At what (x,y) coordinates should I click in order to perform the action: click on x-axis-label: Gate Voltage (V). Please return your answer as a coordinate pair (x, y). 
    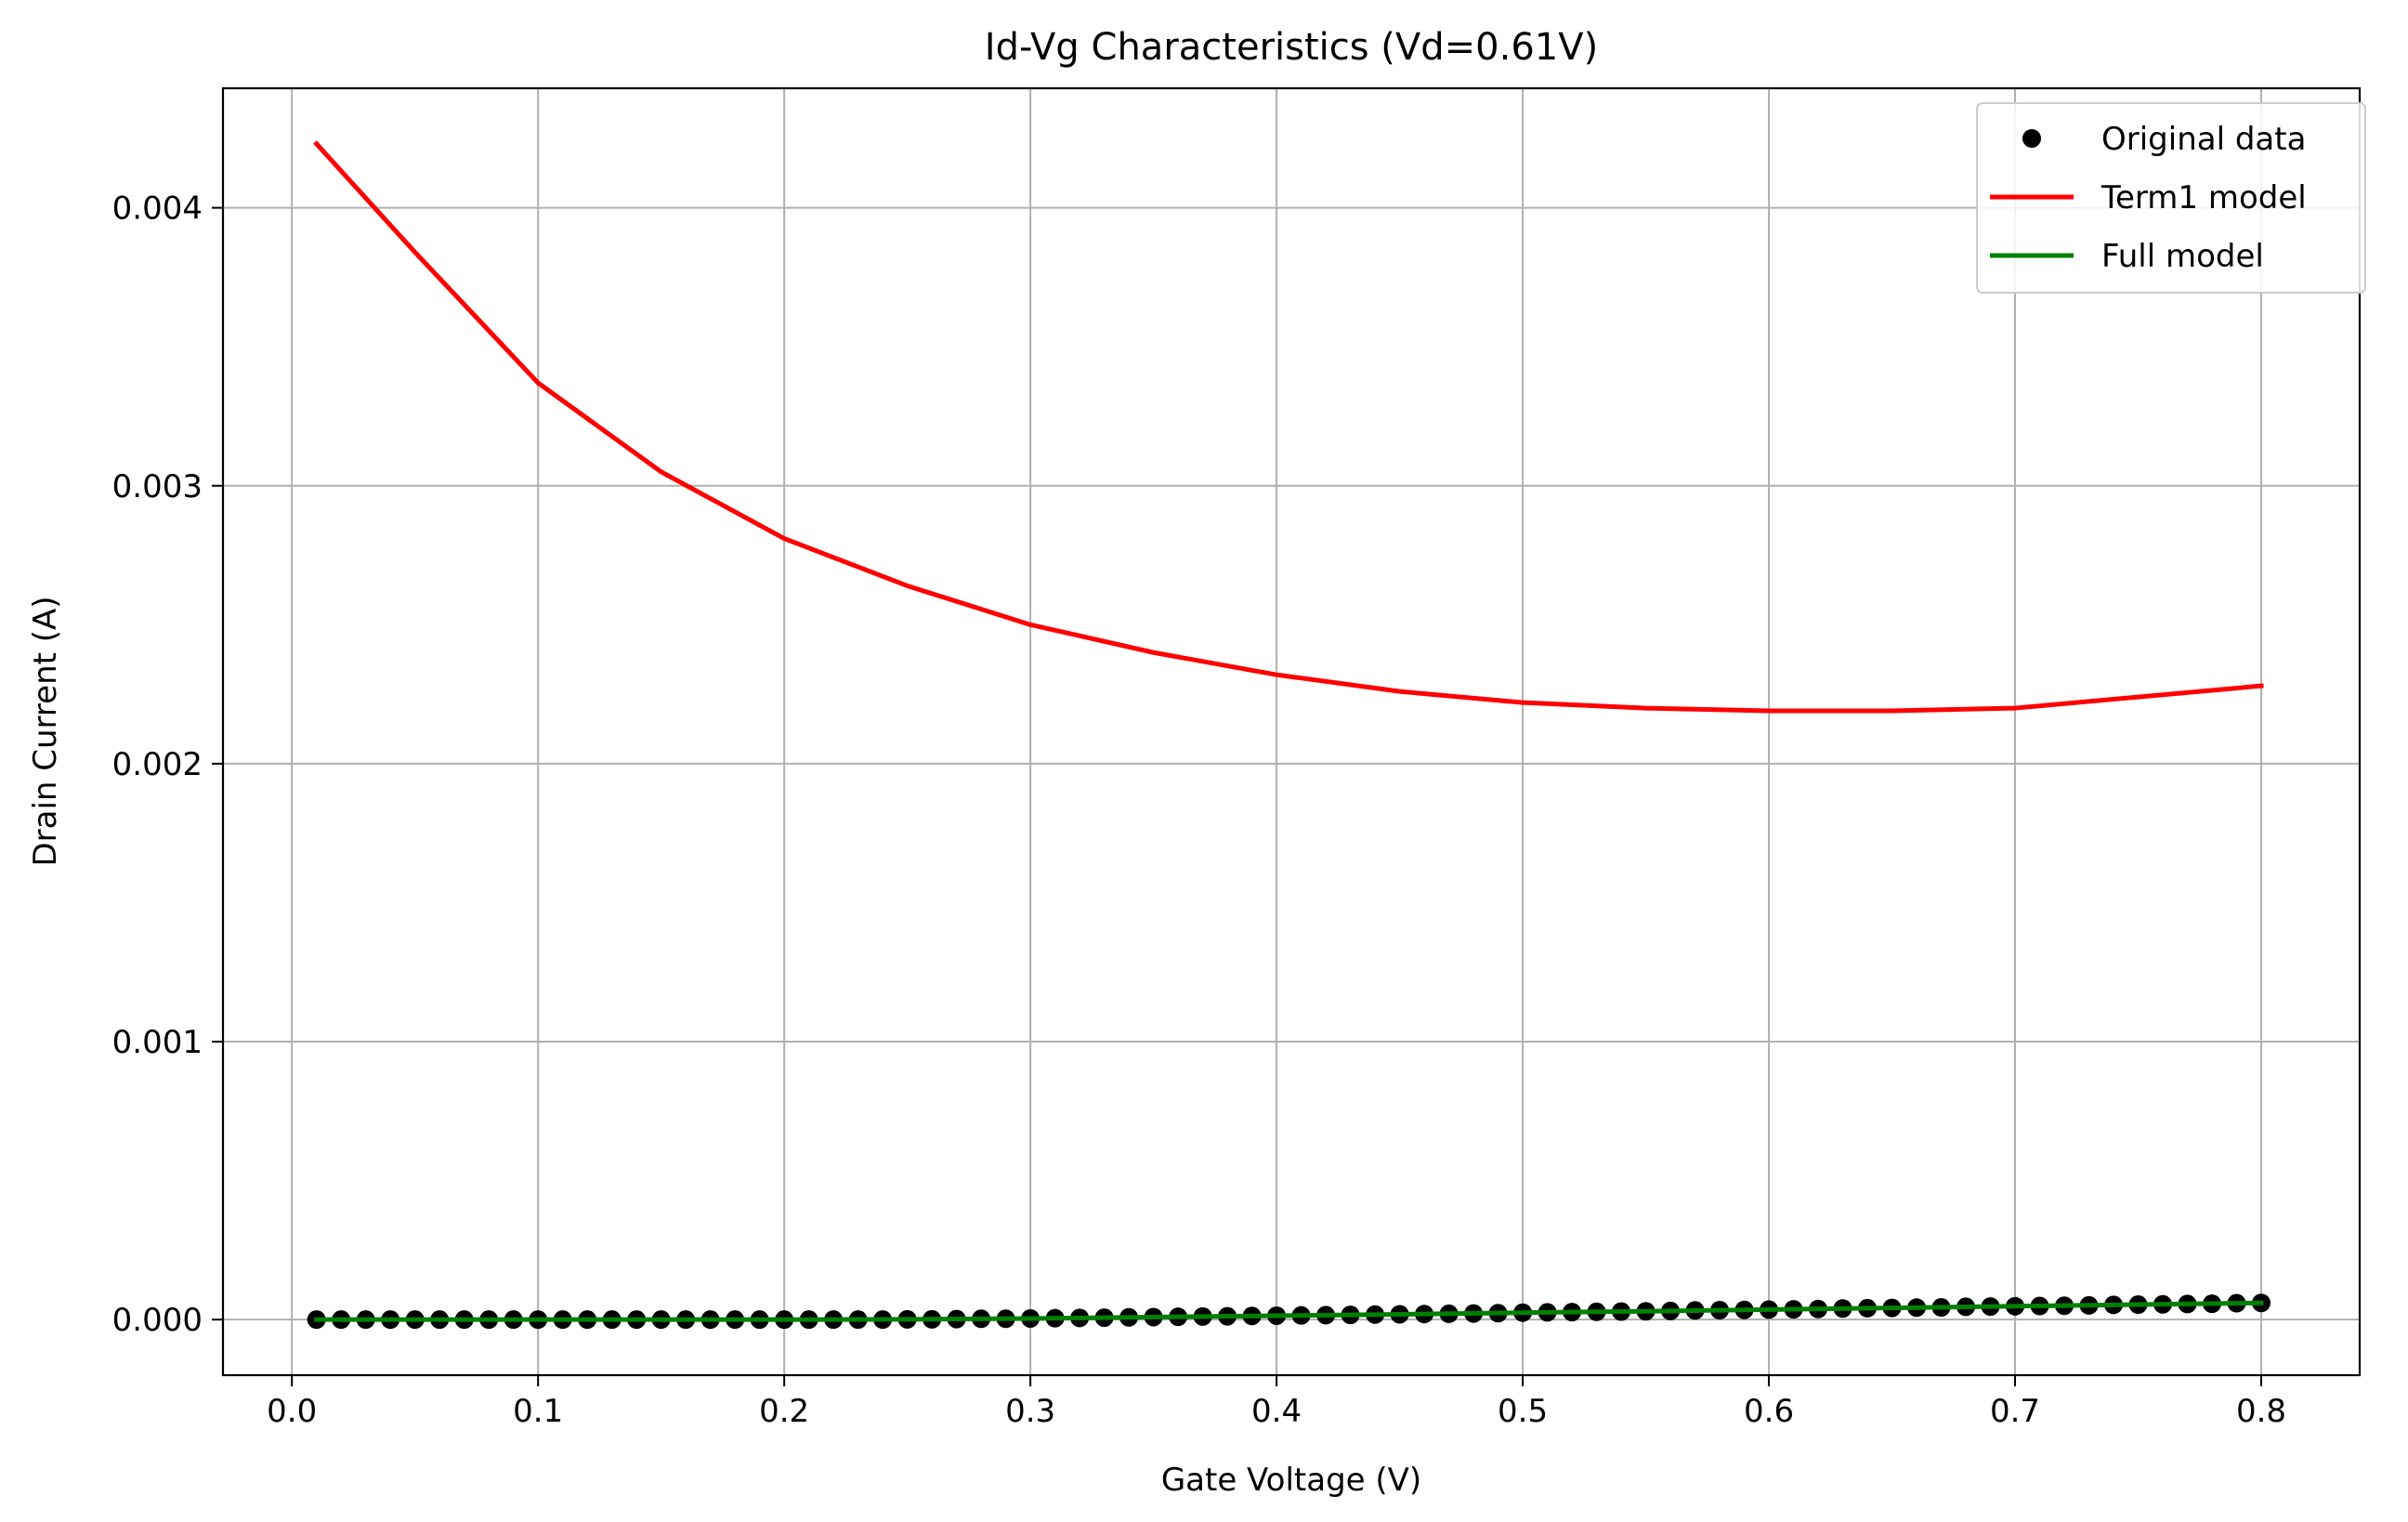
    Looking at the image, I should click on (1291, 1481).